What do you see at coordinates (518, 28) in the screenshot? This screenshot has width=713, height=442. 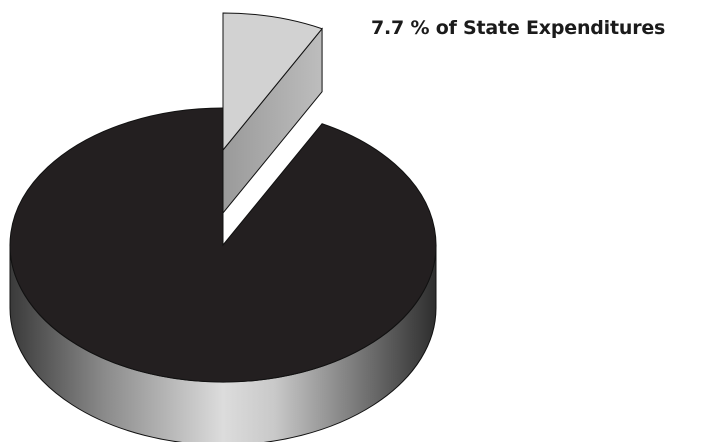 I see `slice-label-small: 7.7 % of State Expenditures` at bounding box center [518, 28].